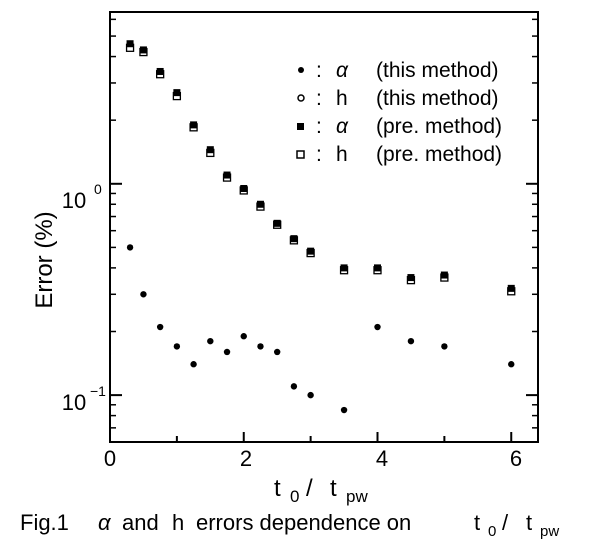 Image resolution: width=600 pixels, height=560 pixels. I want to click on legend-marker-open-square, so click(300, 154).